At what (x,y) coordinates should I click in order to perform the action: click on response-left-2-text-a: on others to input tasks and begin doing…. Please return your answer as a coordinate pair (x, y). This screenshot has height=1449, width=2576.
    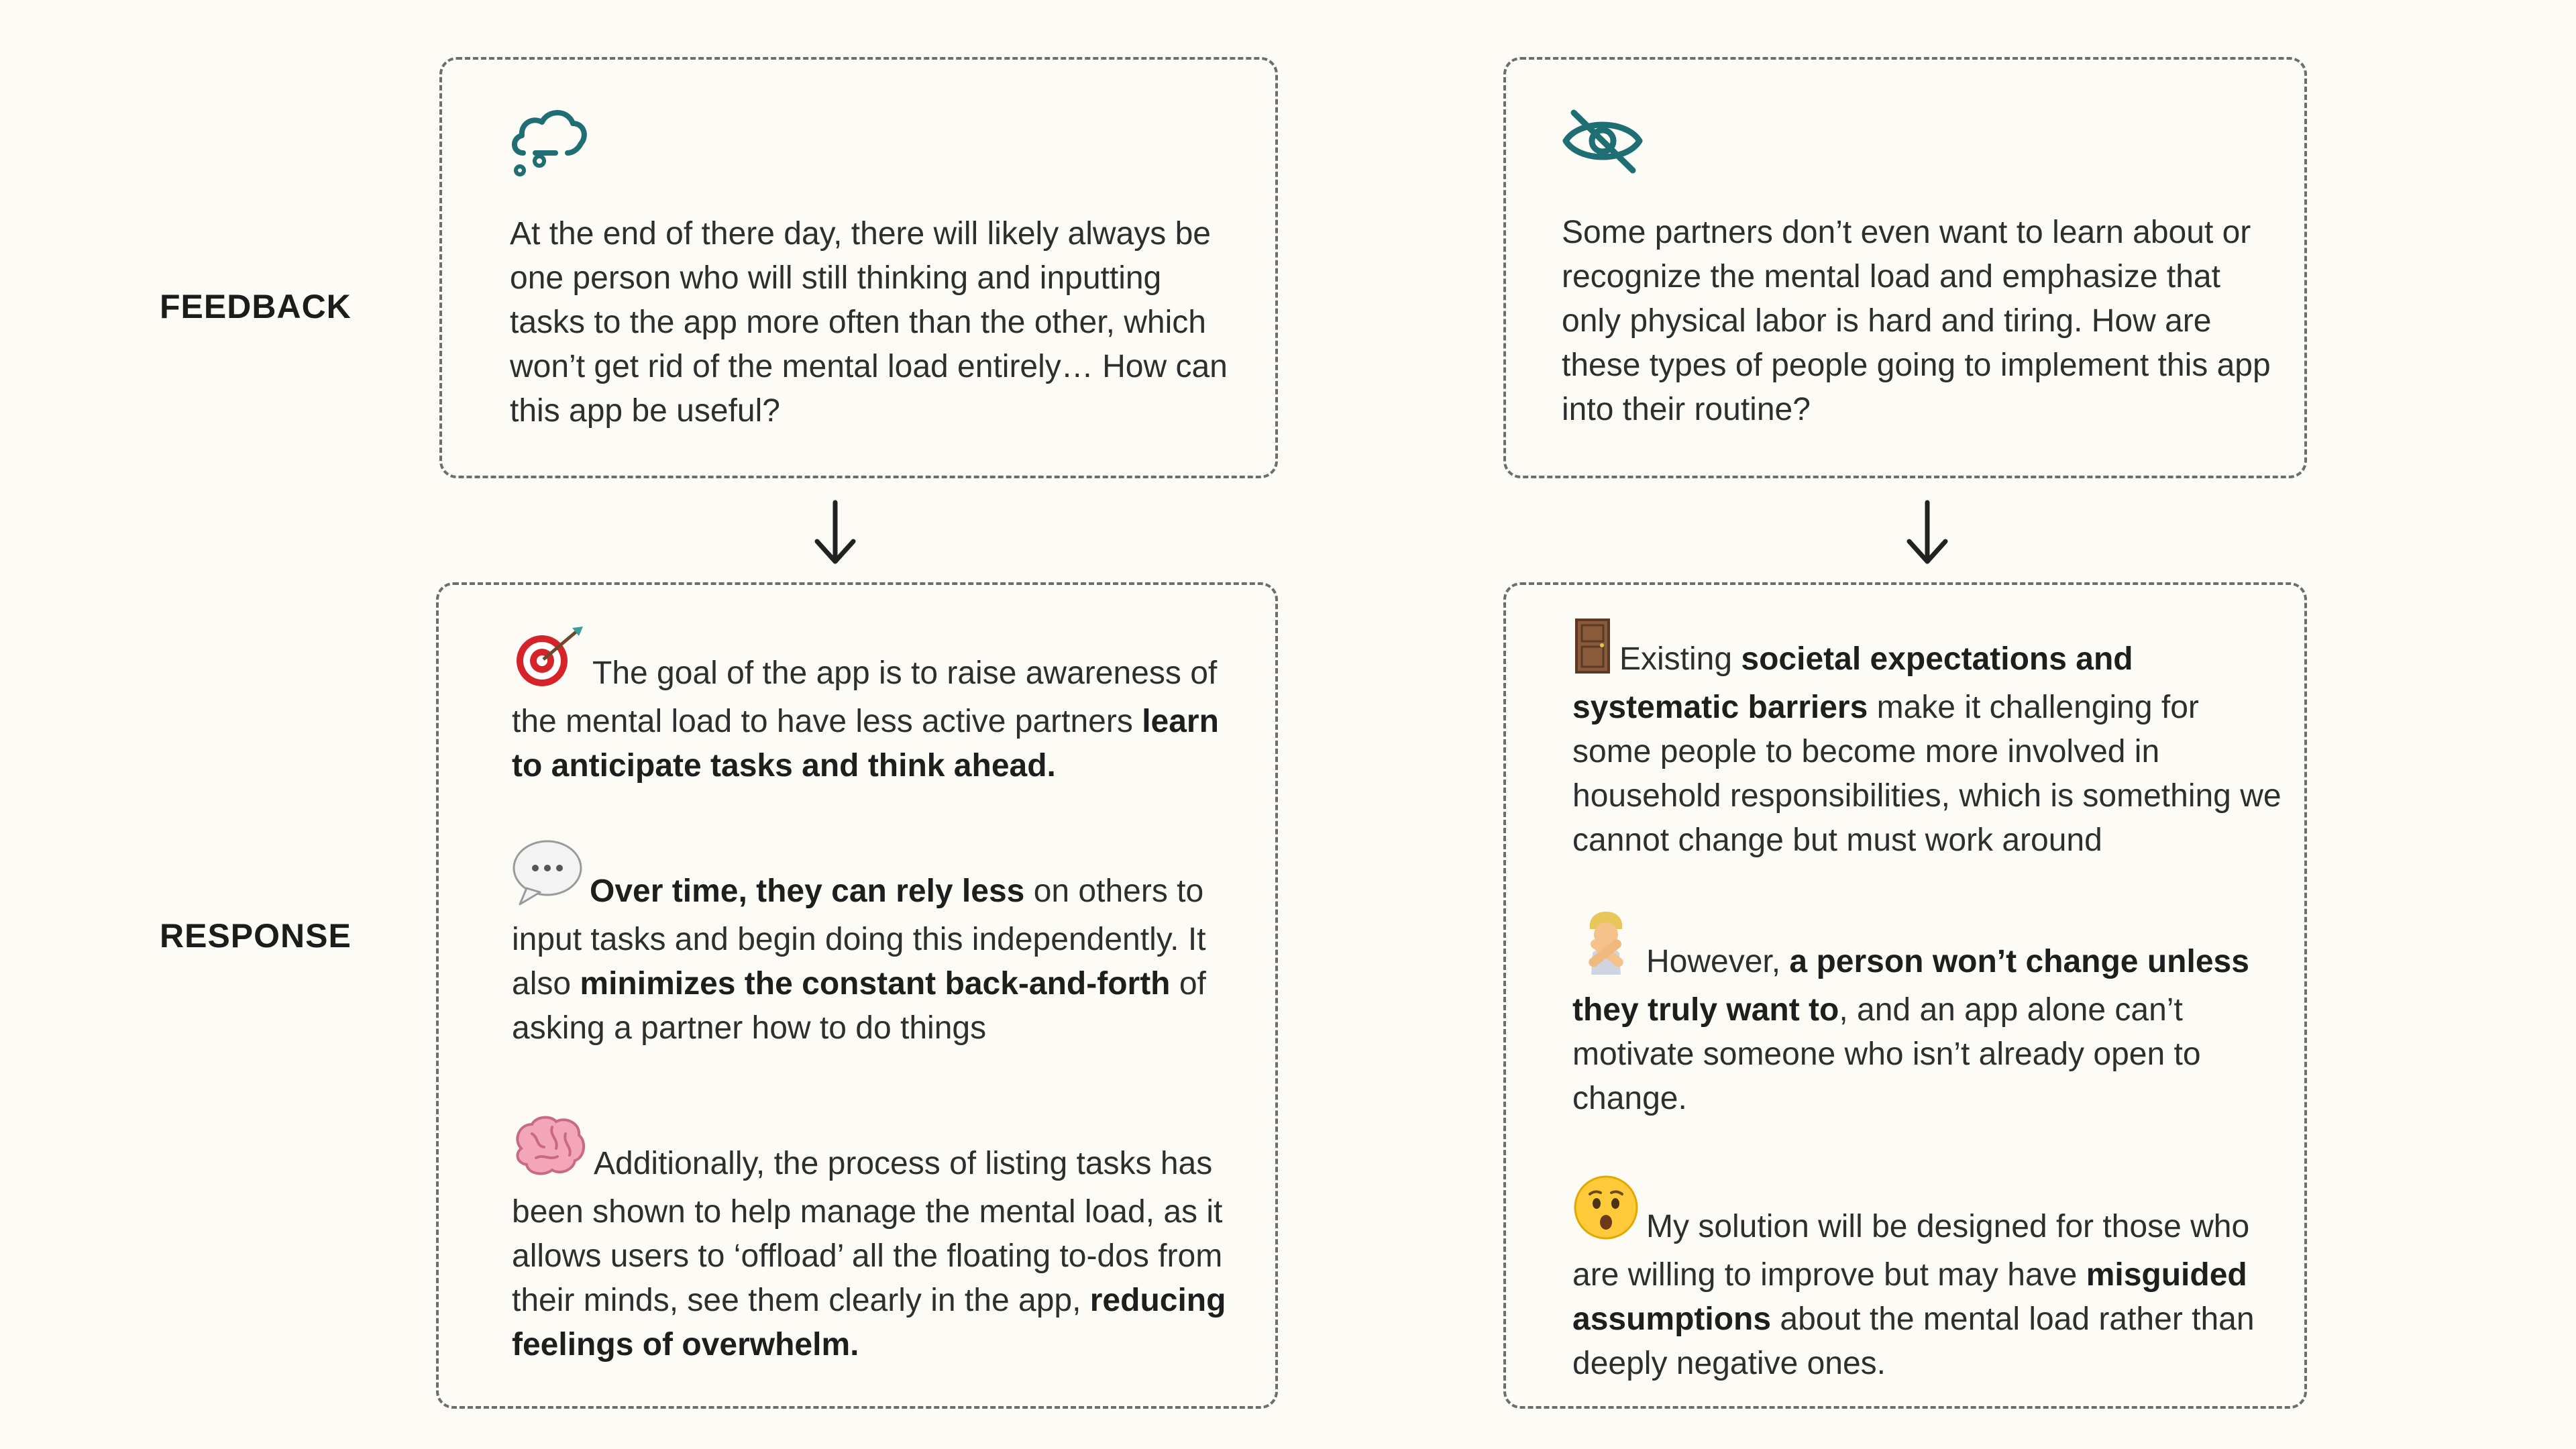
    Looking at the image, I should click on (859, 937).